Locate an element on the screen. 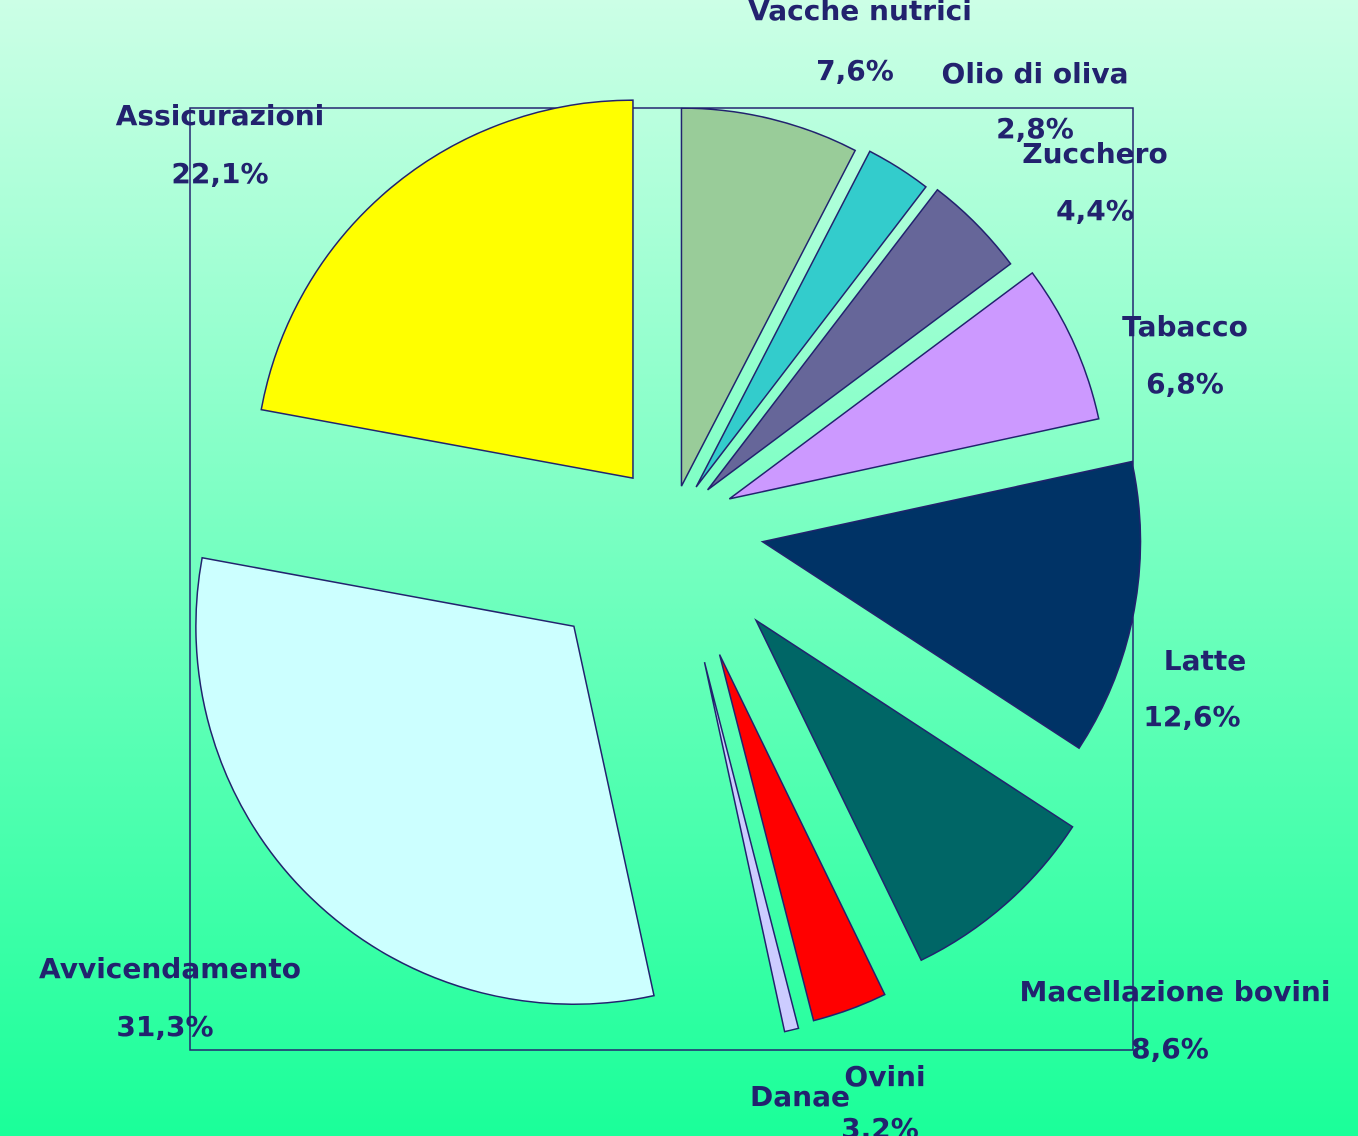  slice-label: Macellazione bovini is located at coordinates (1175, 991).